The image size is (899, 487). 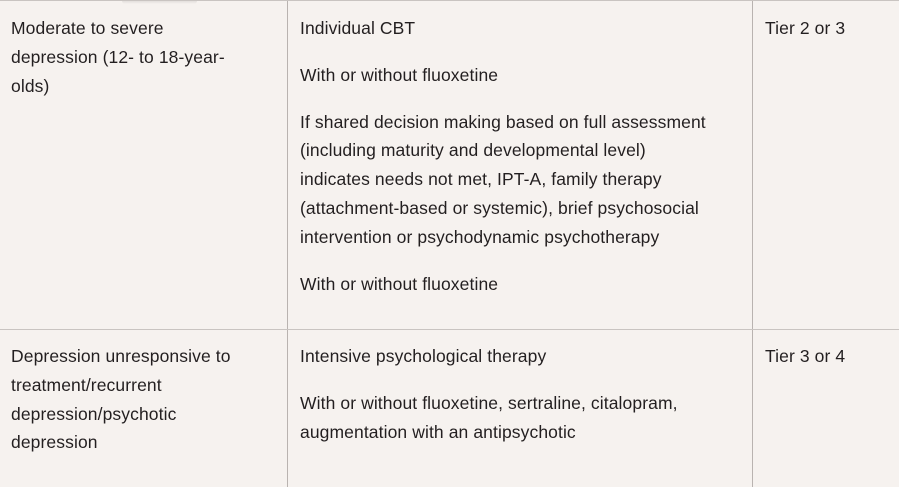 What do you see at coordinates (826, 408) in the screenshot?
I see `tier-cell: Tier 3 or 4` at bounding box center [826, 408].